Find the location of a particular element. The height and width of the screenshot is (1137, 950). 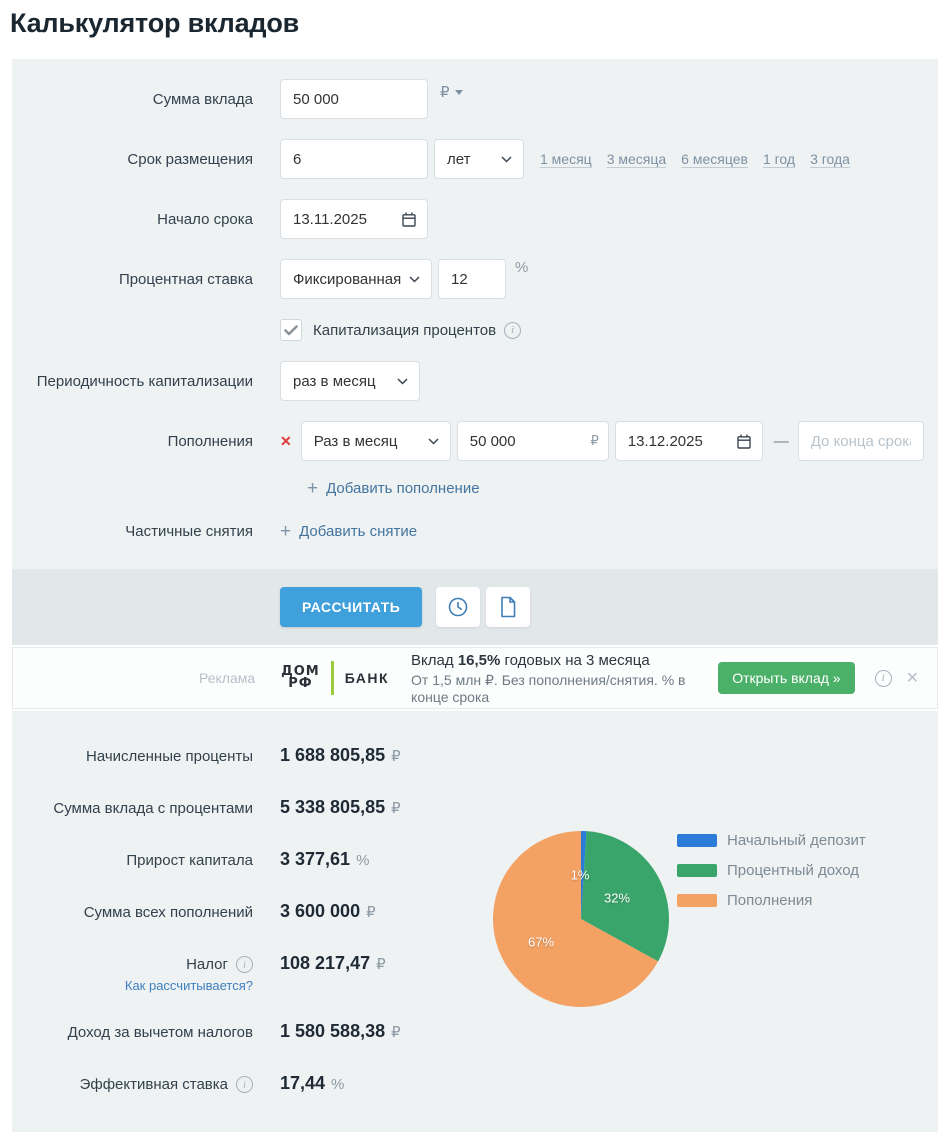

remove-replenishment-icon: ✕ is located at coordinates (286, 440).